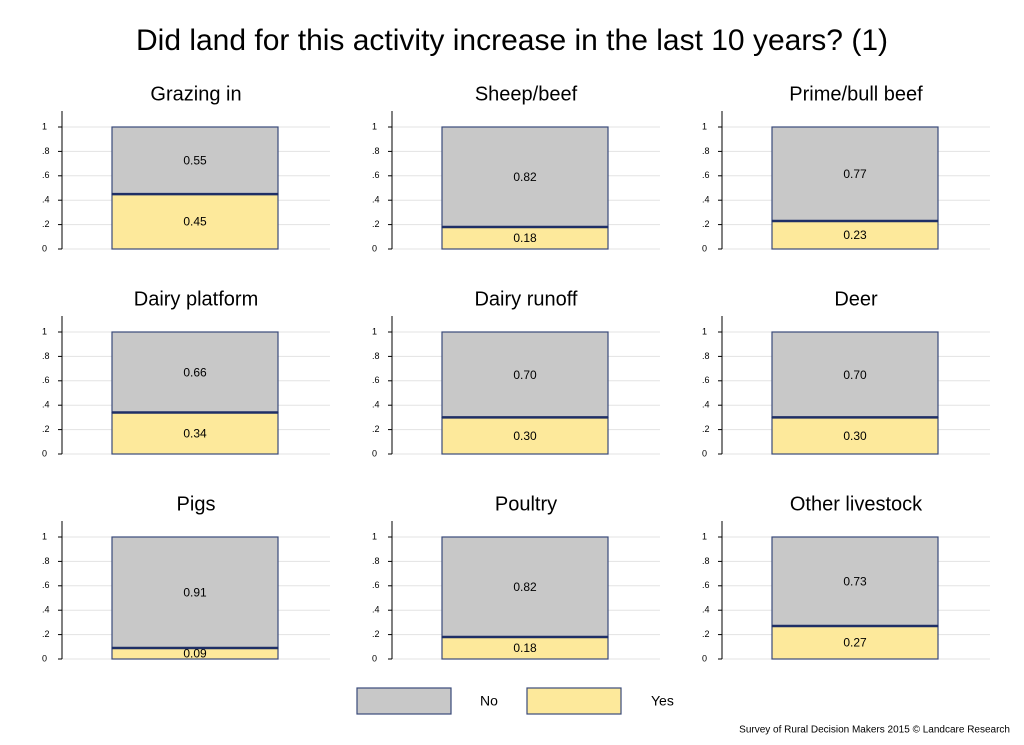 The width and height of the screenshot is (1024, 745). I want to click on value-label: 0.55, so click(195, 161).